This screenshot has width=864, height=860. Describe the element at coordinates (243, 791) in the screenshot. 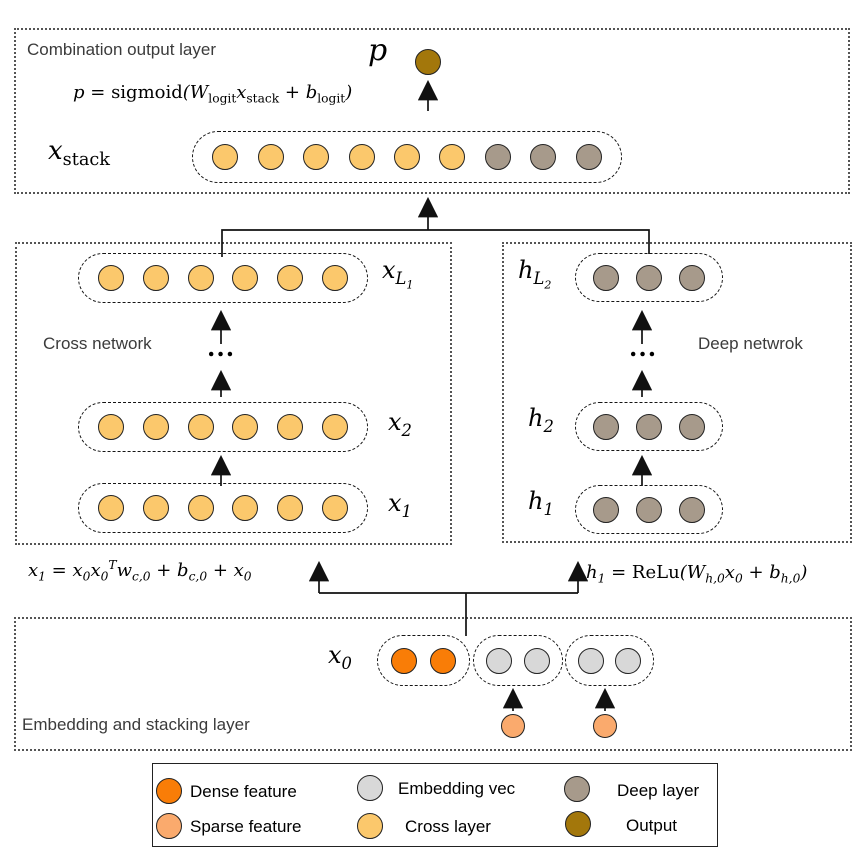

I see `legend-dense-label: Dense feature` at that location.